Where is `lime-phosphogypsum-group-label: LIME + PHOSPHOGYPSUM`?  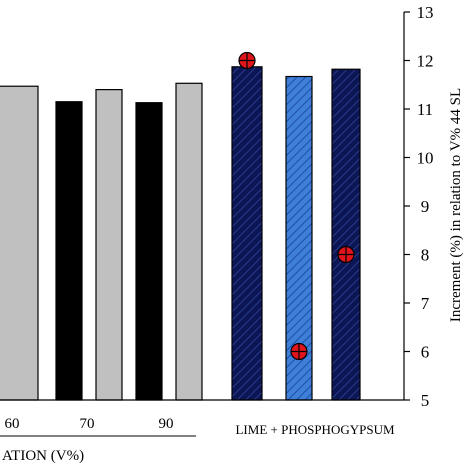
lime-phosphogypsum-group-label: LIME + PHOSPHOGYPSUM is located at coordinates (314, 429).